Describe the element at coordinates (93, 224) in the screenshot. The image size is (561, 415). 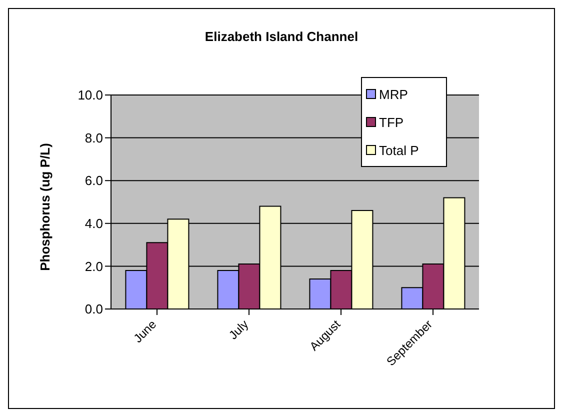
I see `y-tick-label: 4.0` at that location.